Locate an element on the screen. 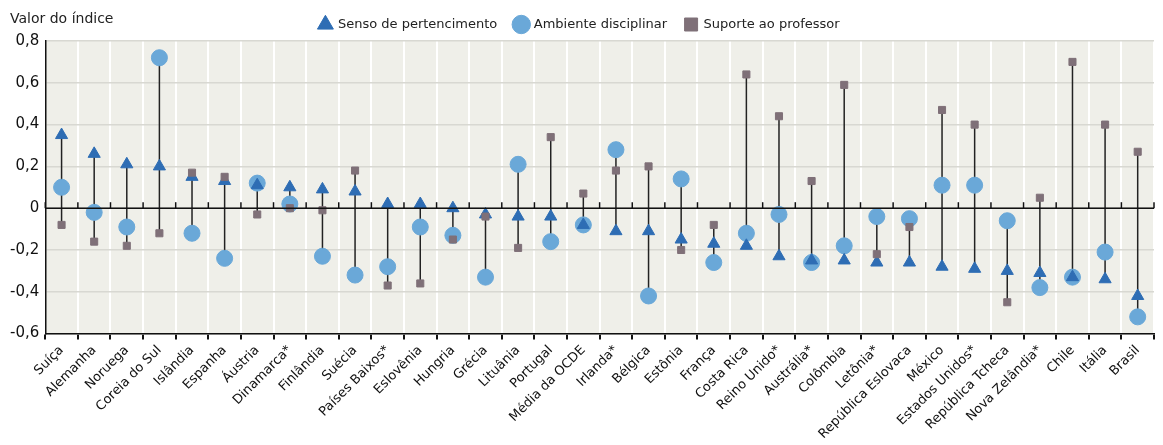  y-tick-label: -0,4 is located at coordinates (24, 290).